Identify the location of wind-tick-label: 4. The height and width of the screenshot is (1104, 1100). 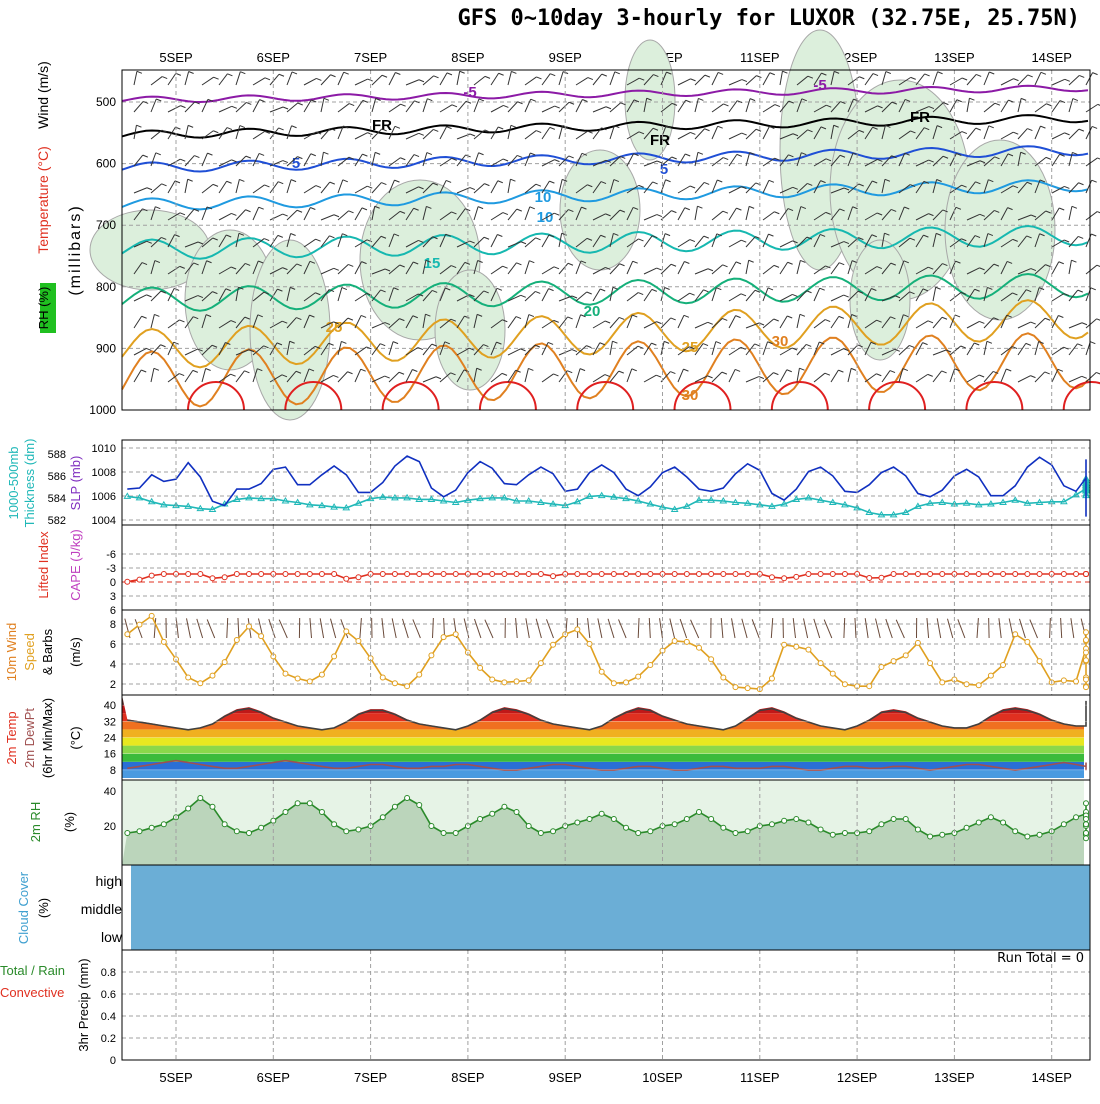
(113, 665).